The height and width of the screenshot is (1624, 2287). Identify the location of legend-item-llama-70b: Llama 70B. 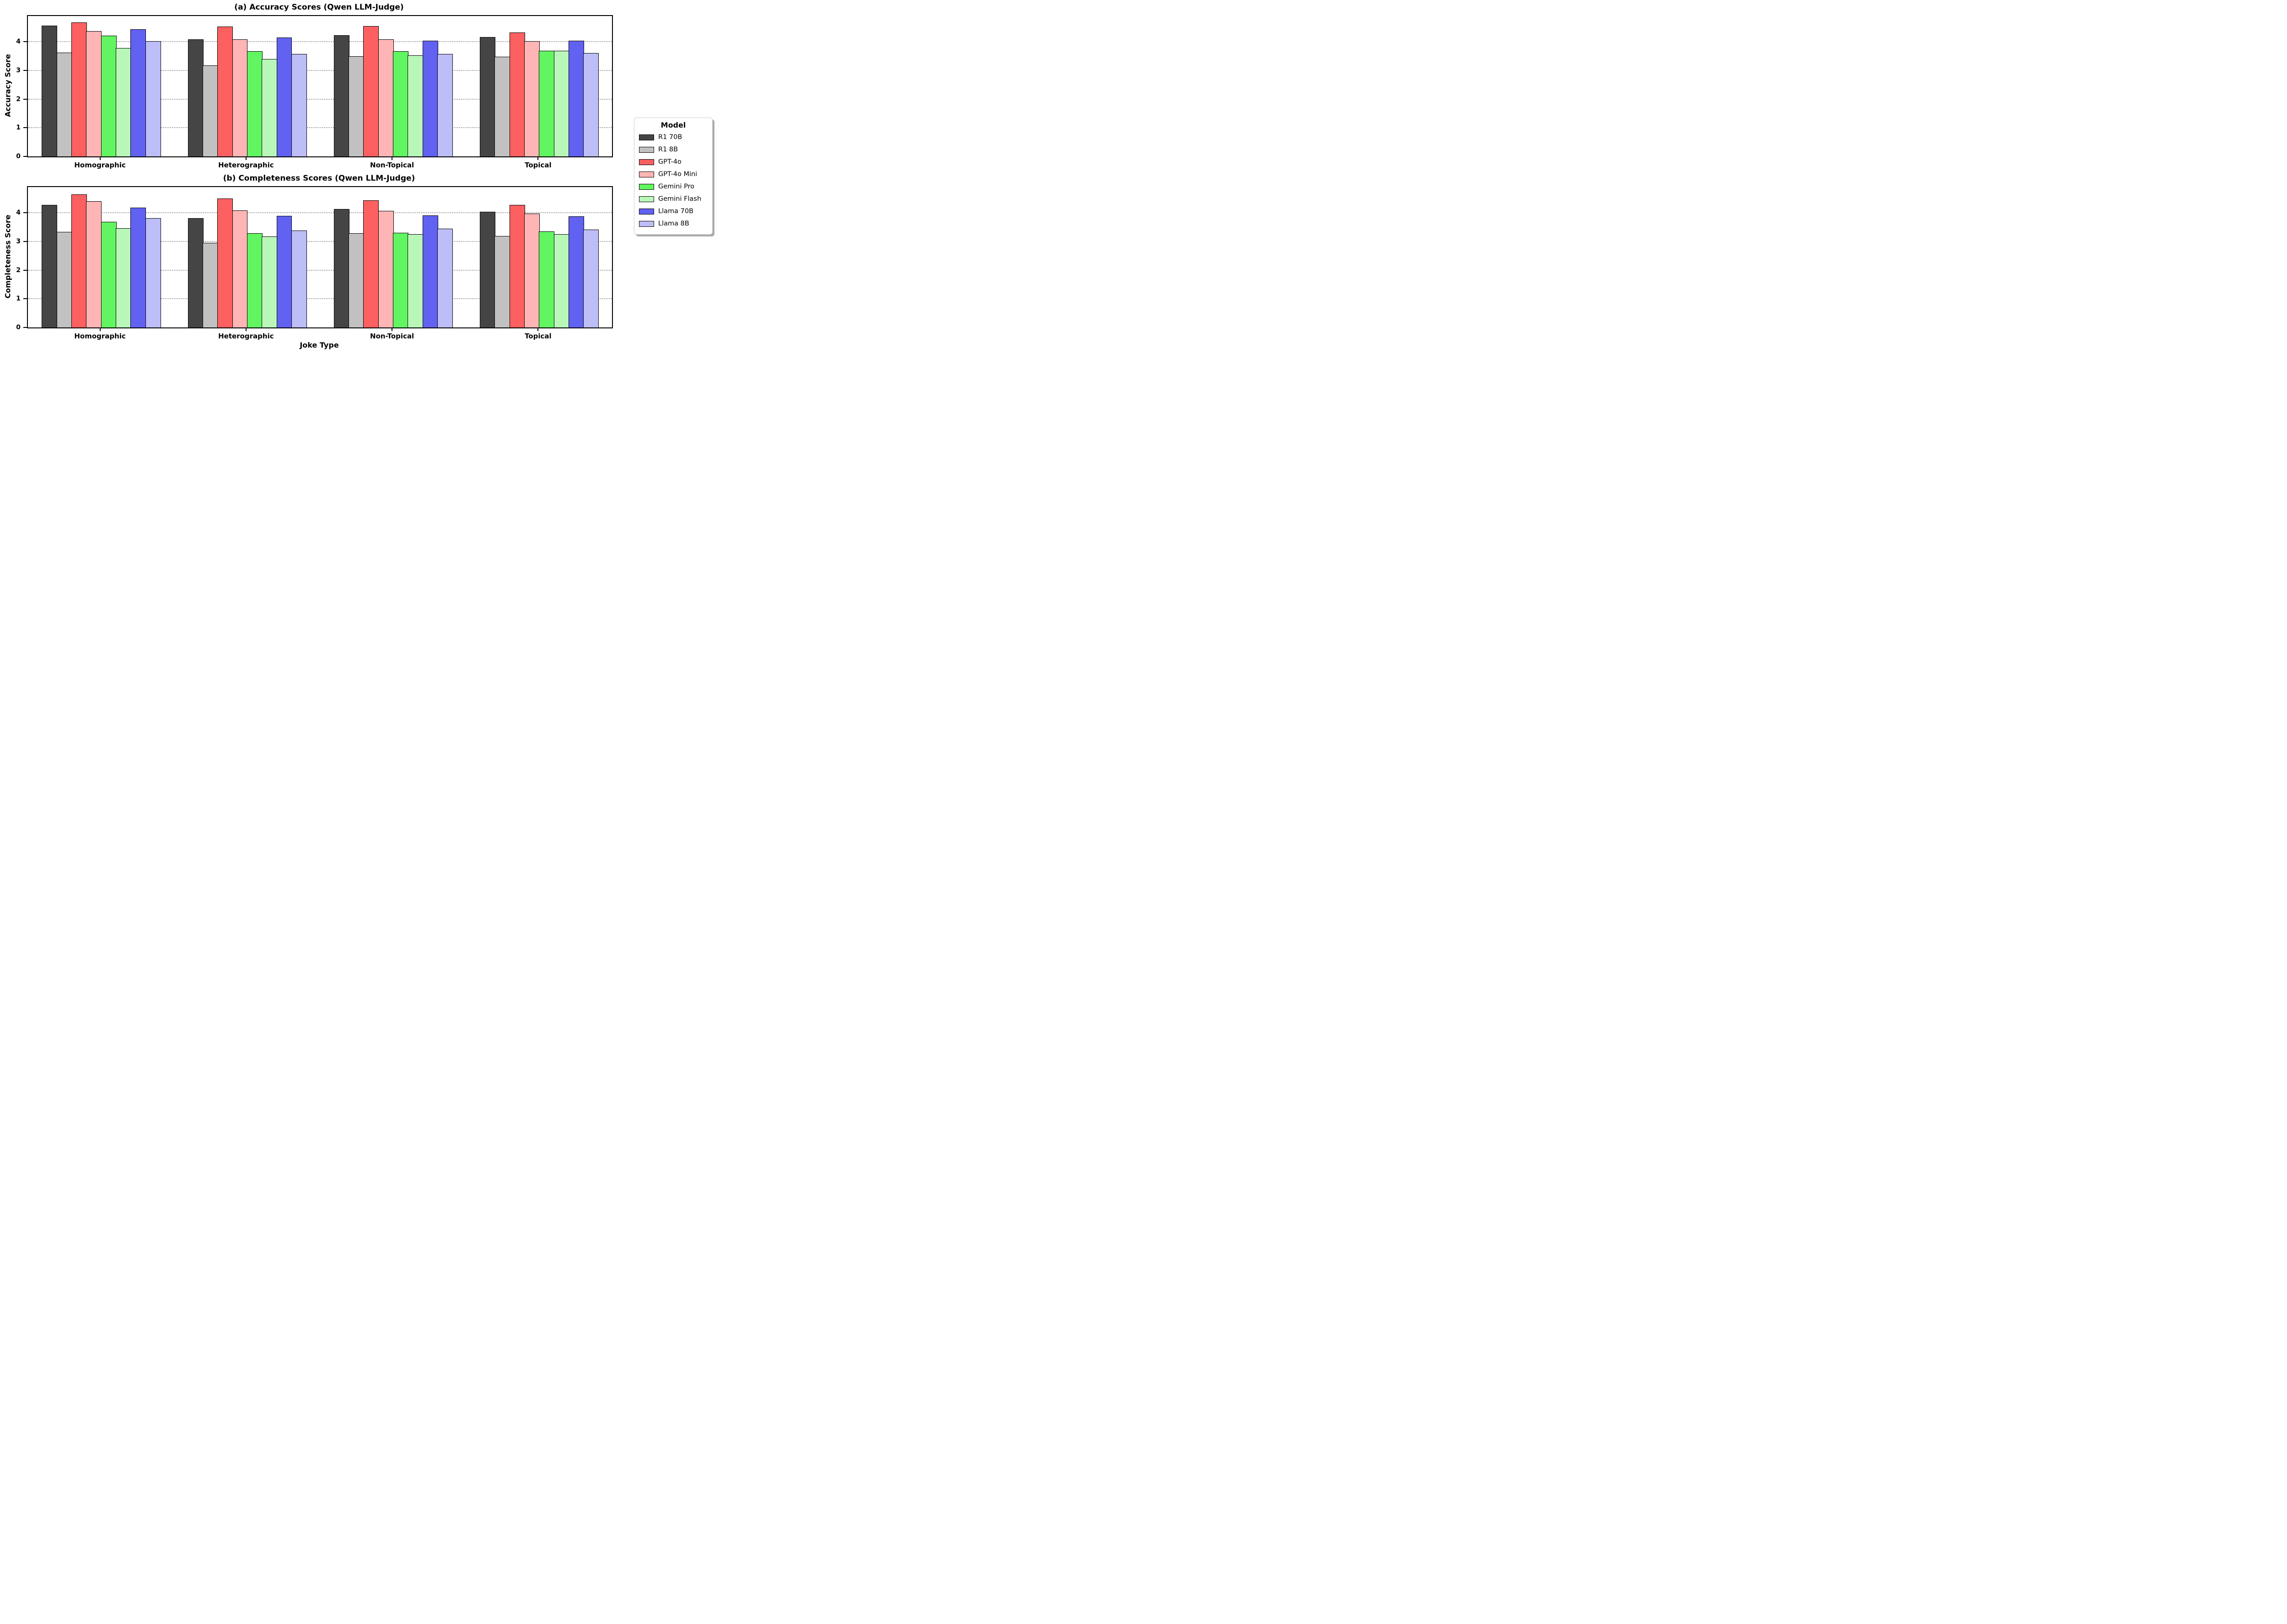
(673, 211).